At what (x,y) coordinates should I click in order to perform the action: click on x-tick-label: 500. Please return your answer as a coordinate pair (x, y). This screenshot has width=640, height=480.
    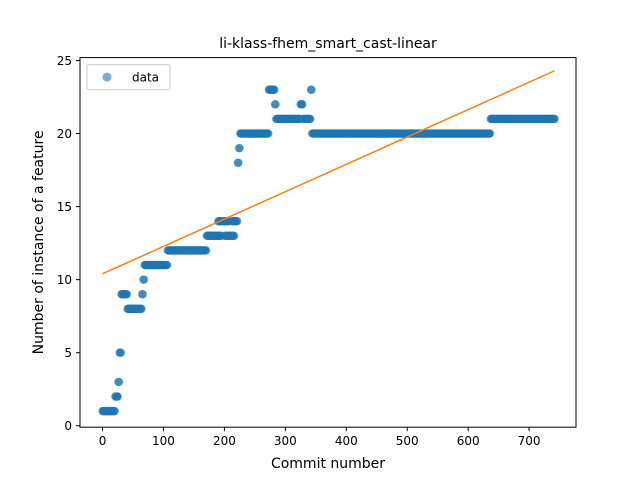
    Looking at the image, I should click on (407, 441).